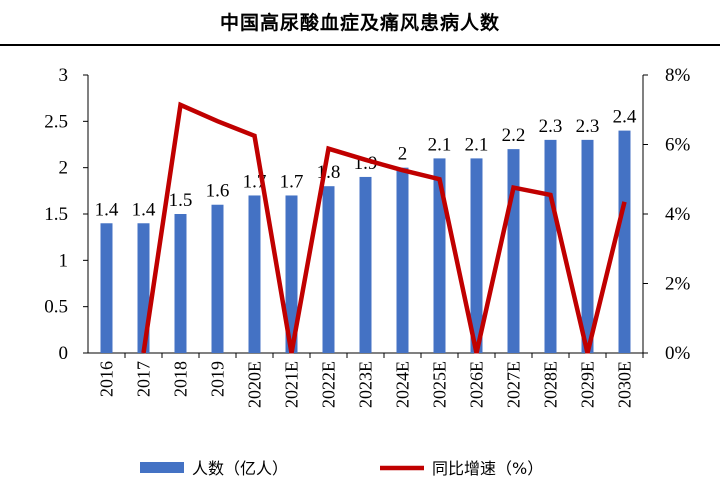 This screenshot has height=492, width=720. What do you see at coordinates (218, 379) in the screenshot?
I see `x-tick-label: 2019` at bounding box center [218, 379].